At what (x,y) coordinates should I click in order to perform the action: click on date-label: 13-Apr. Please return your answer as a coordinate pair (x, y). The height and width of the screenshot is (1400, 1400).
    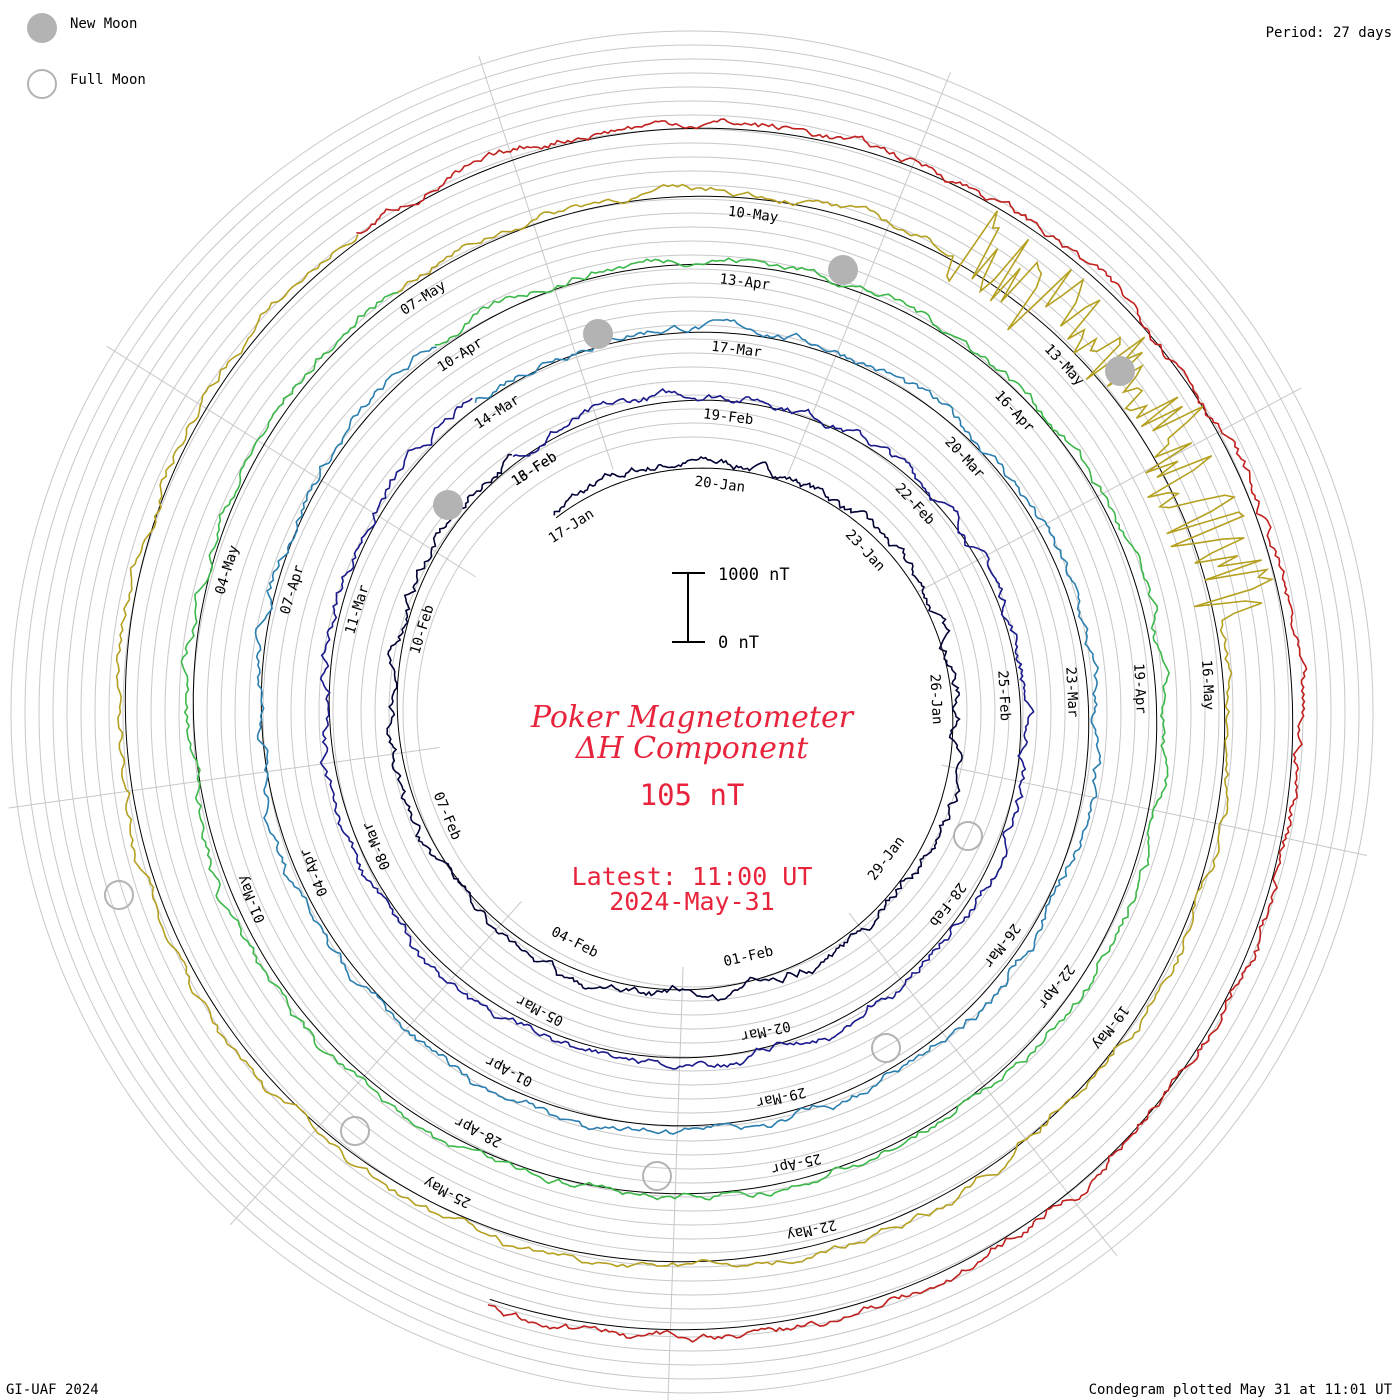
    Looking at the image, I should click on (745, 282).